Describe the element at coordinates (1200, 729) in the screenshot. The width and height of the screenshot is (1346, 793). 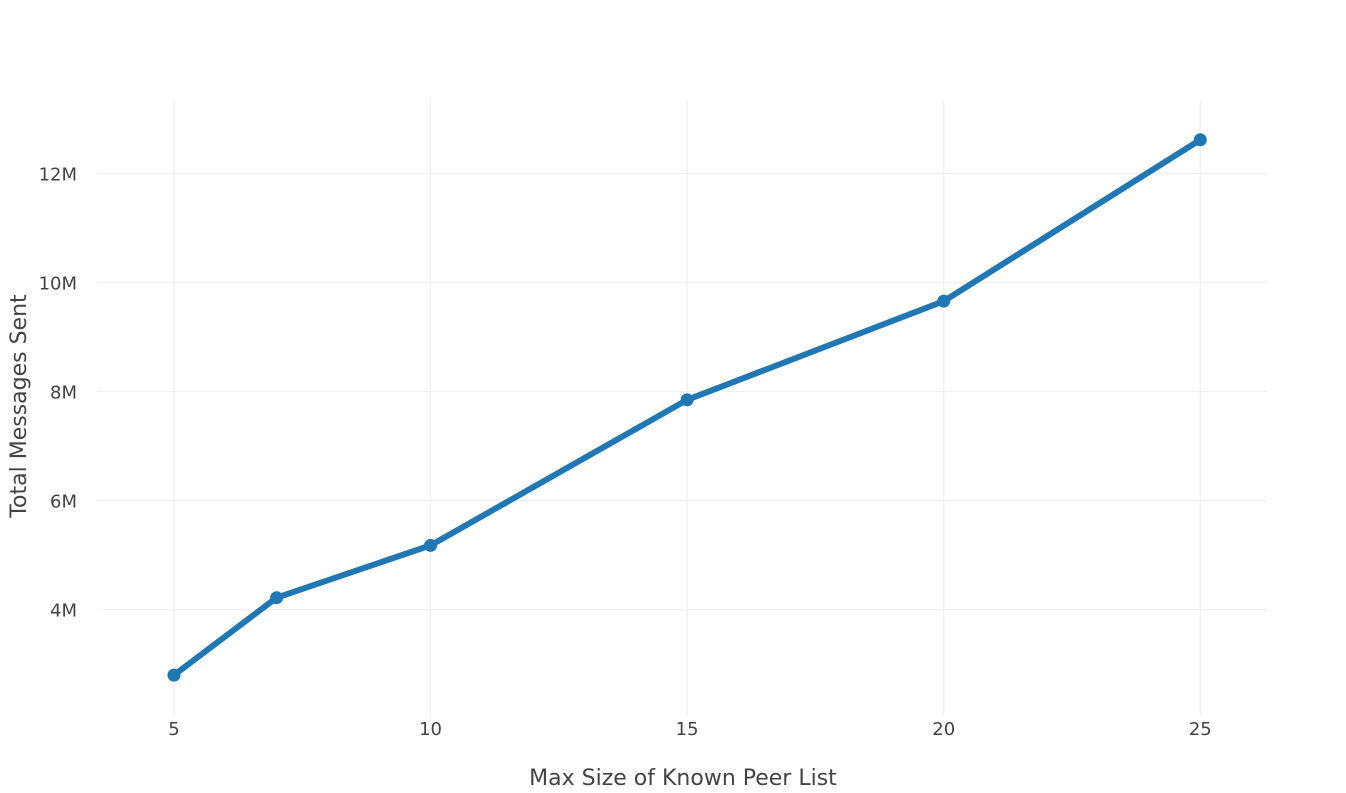
I see `x-tick-label: 25` at that location.